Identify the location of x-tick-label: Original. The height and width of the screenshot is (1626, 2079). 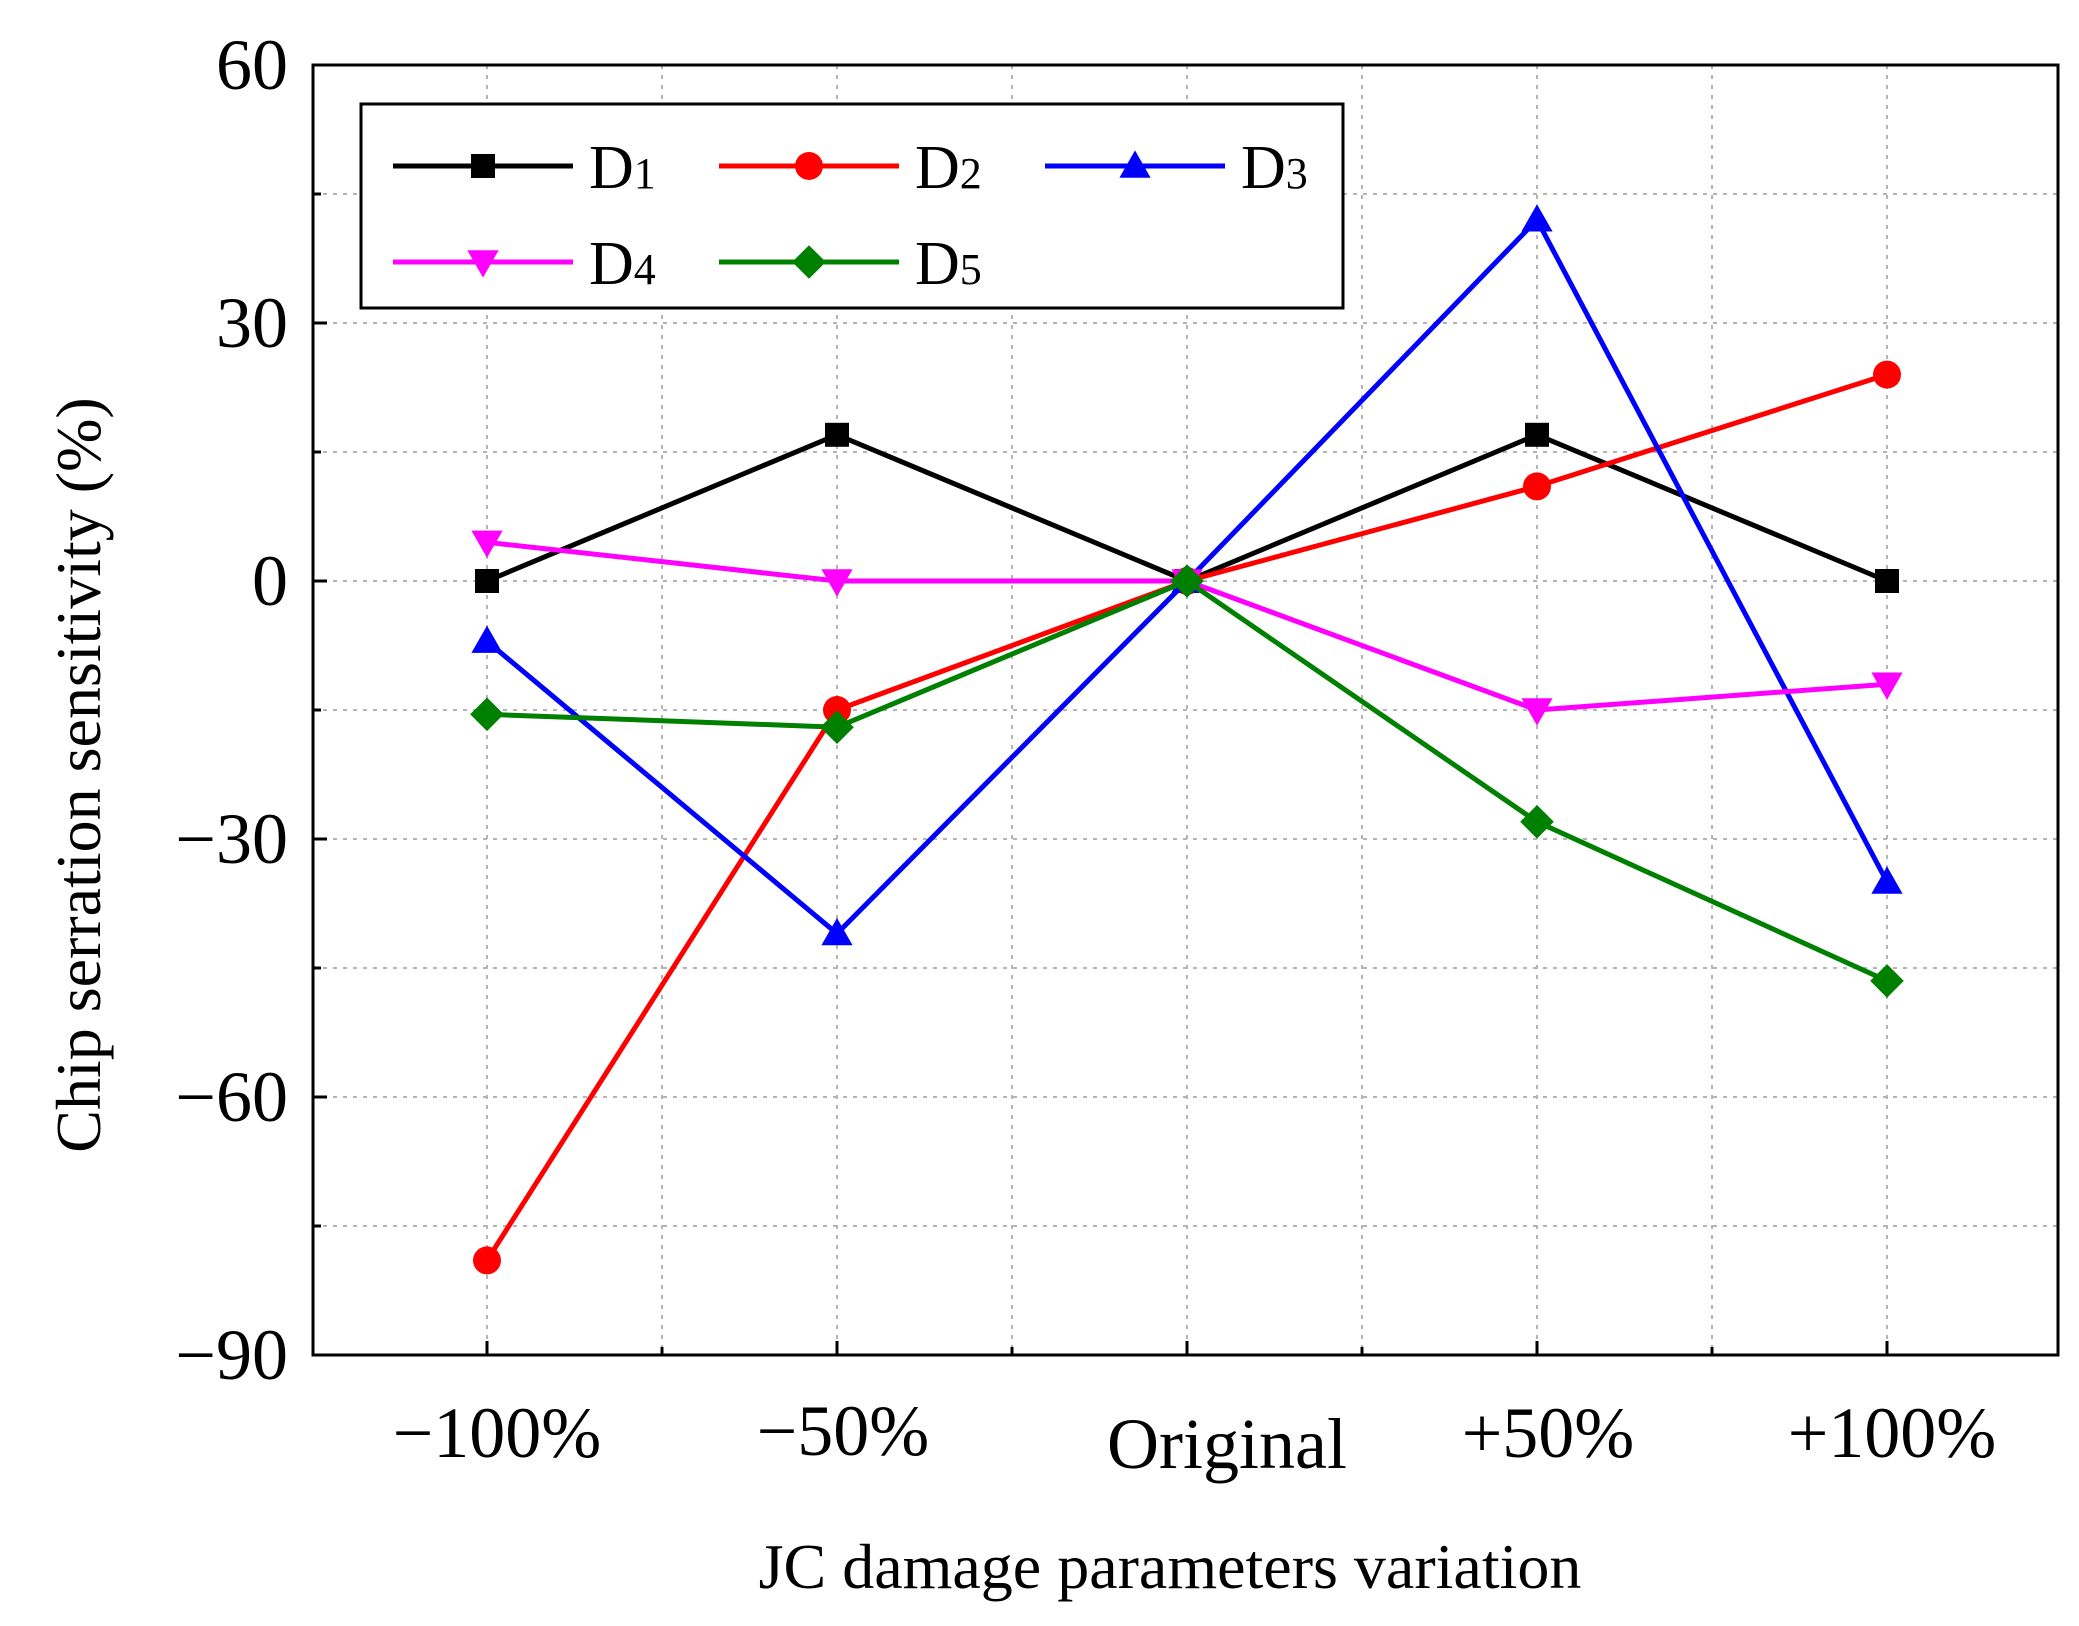
(1227, 1444).